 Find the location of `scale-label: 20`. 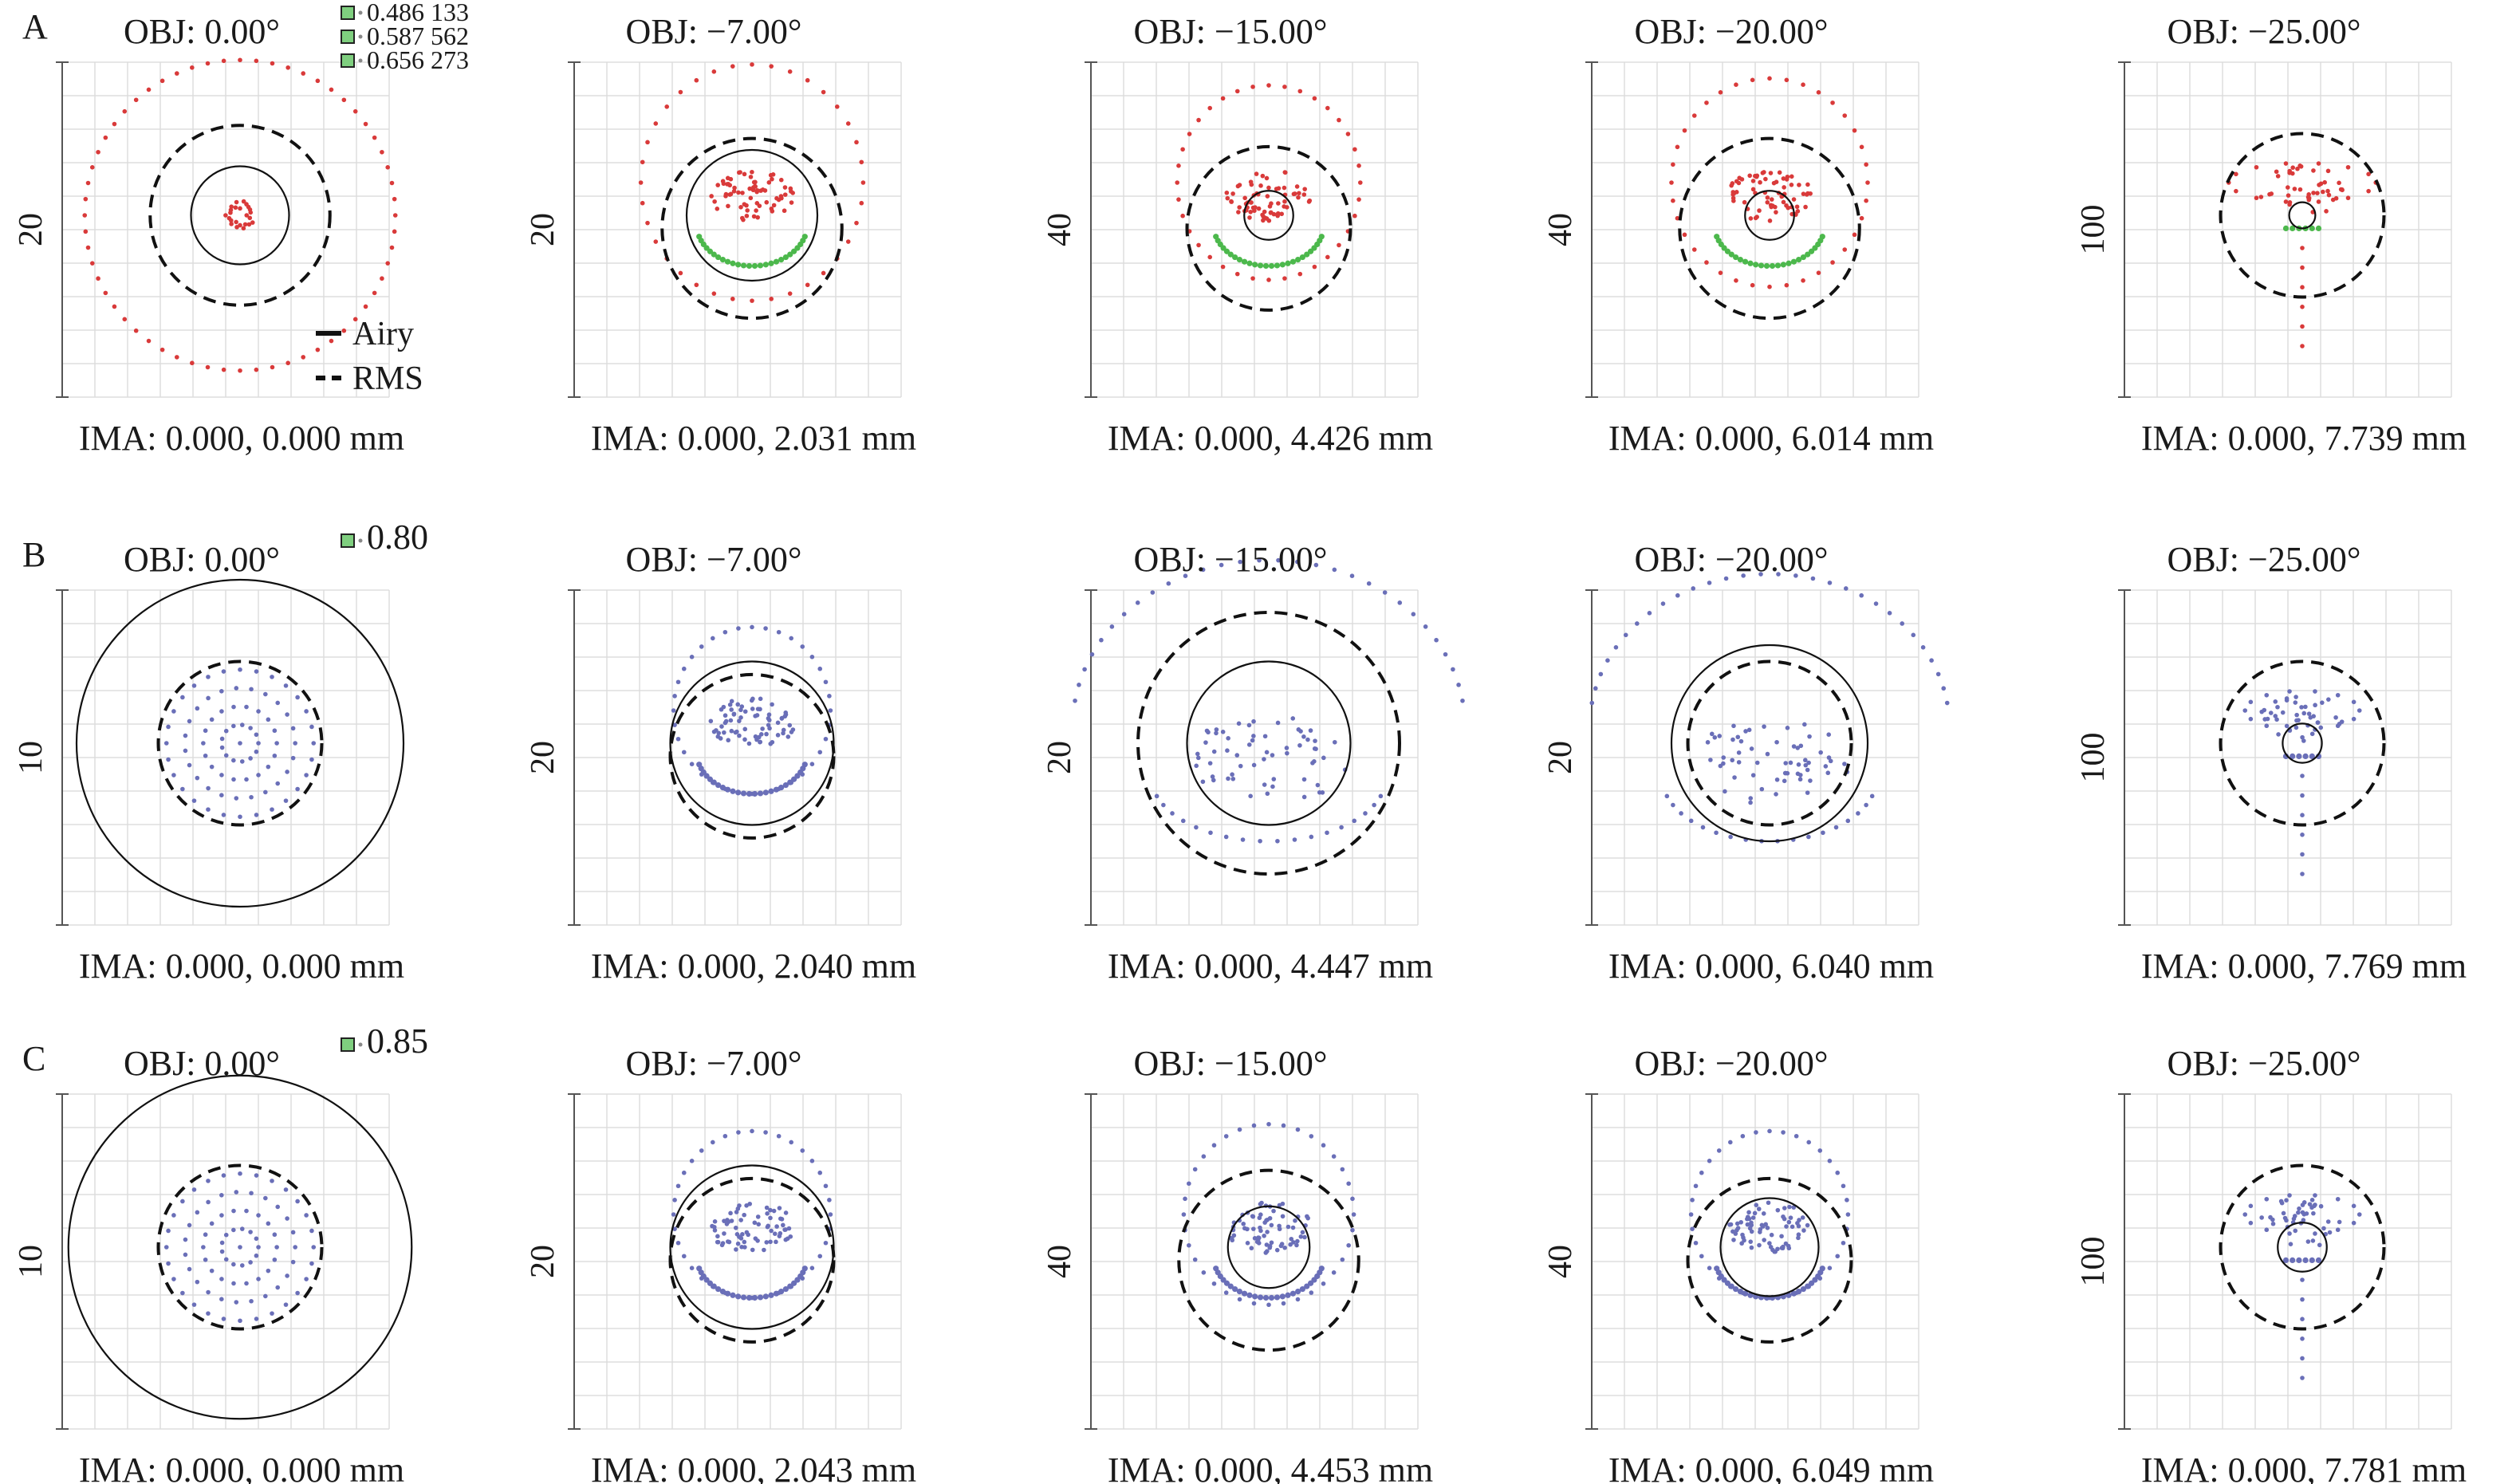

scale-label: 20 is located at coordinates (1560, 757).